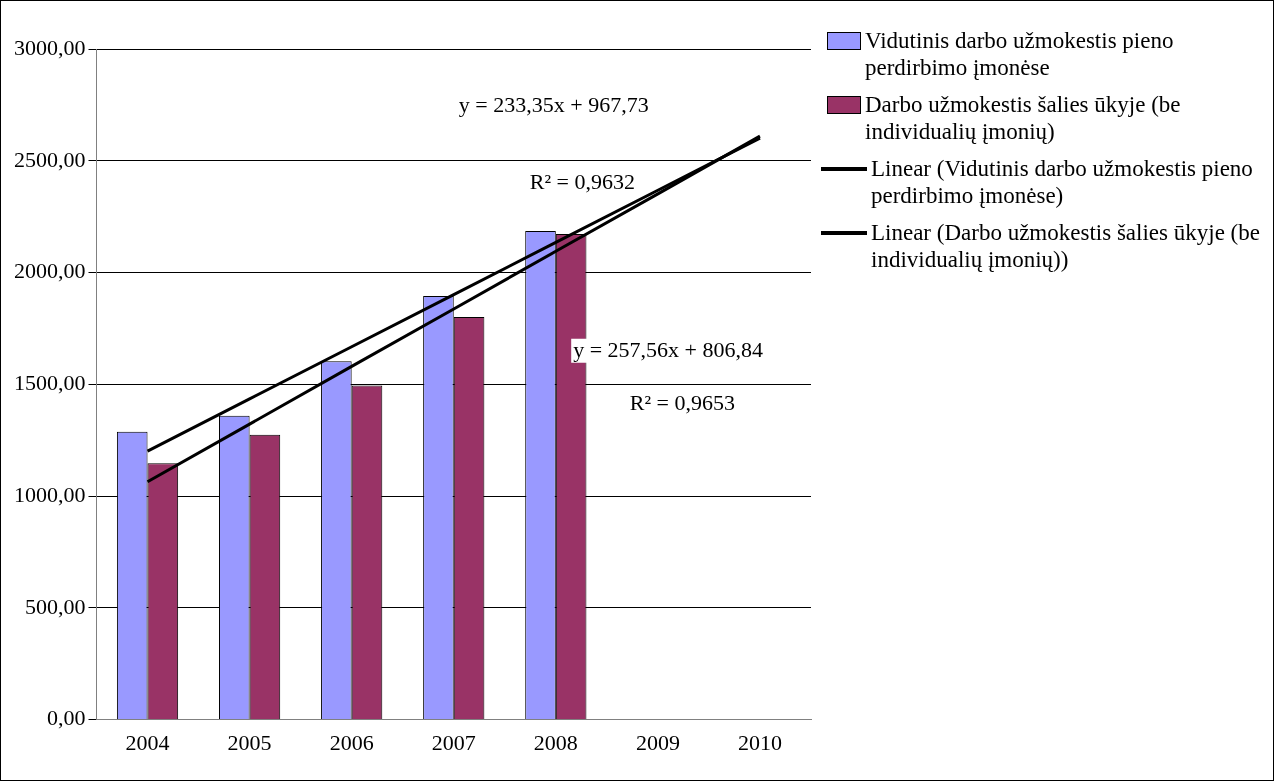 The width and height of the screenshot is (1274, 781). What do you see at coordinates (1066, 246) in the screenshot?
I see `legend-label: Linear (Darbo užmokestis šalies ūkyje (be individualių įmonių))` at bounding box center [1066, 246].